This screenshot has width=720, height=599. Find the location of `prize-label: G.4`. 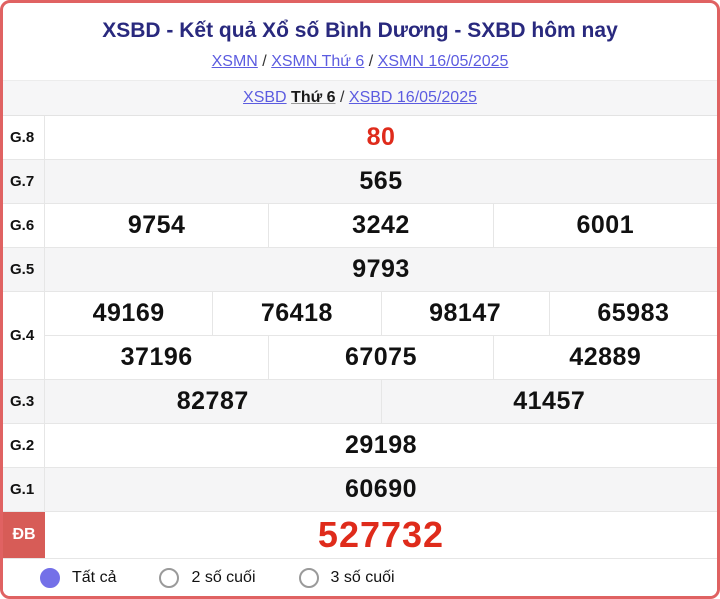

prize-label: G.4 is located at coordinates (24, 335).